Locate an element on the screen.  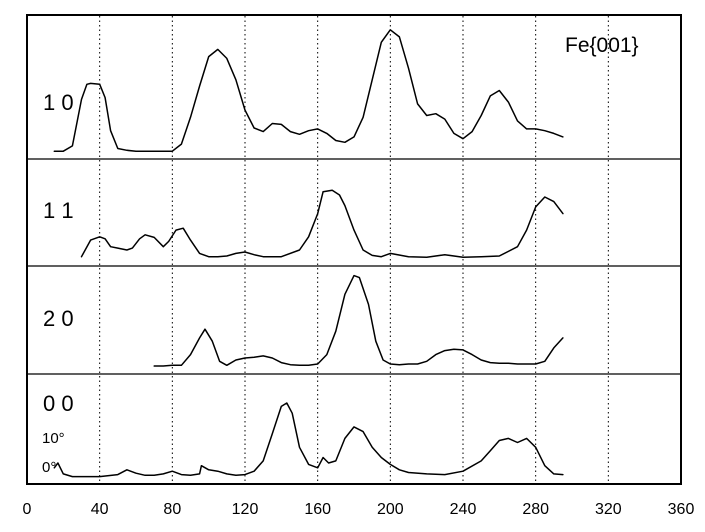
x-tick-label: 120 is located at coordinates (245, 509).